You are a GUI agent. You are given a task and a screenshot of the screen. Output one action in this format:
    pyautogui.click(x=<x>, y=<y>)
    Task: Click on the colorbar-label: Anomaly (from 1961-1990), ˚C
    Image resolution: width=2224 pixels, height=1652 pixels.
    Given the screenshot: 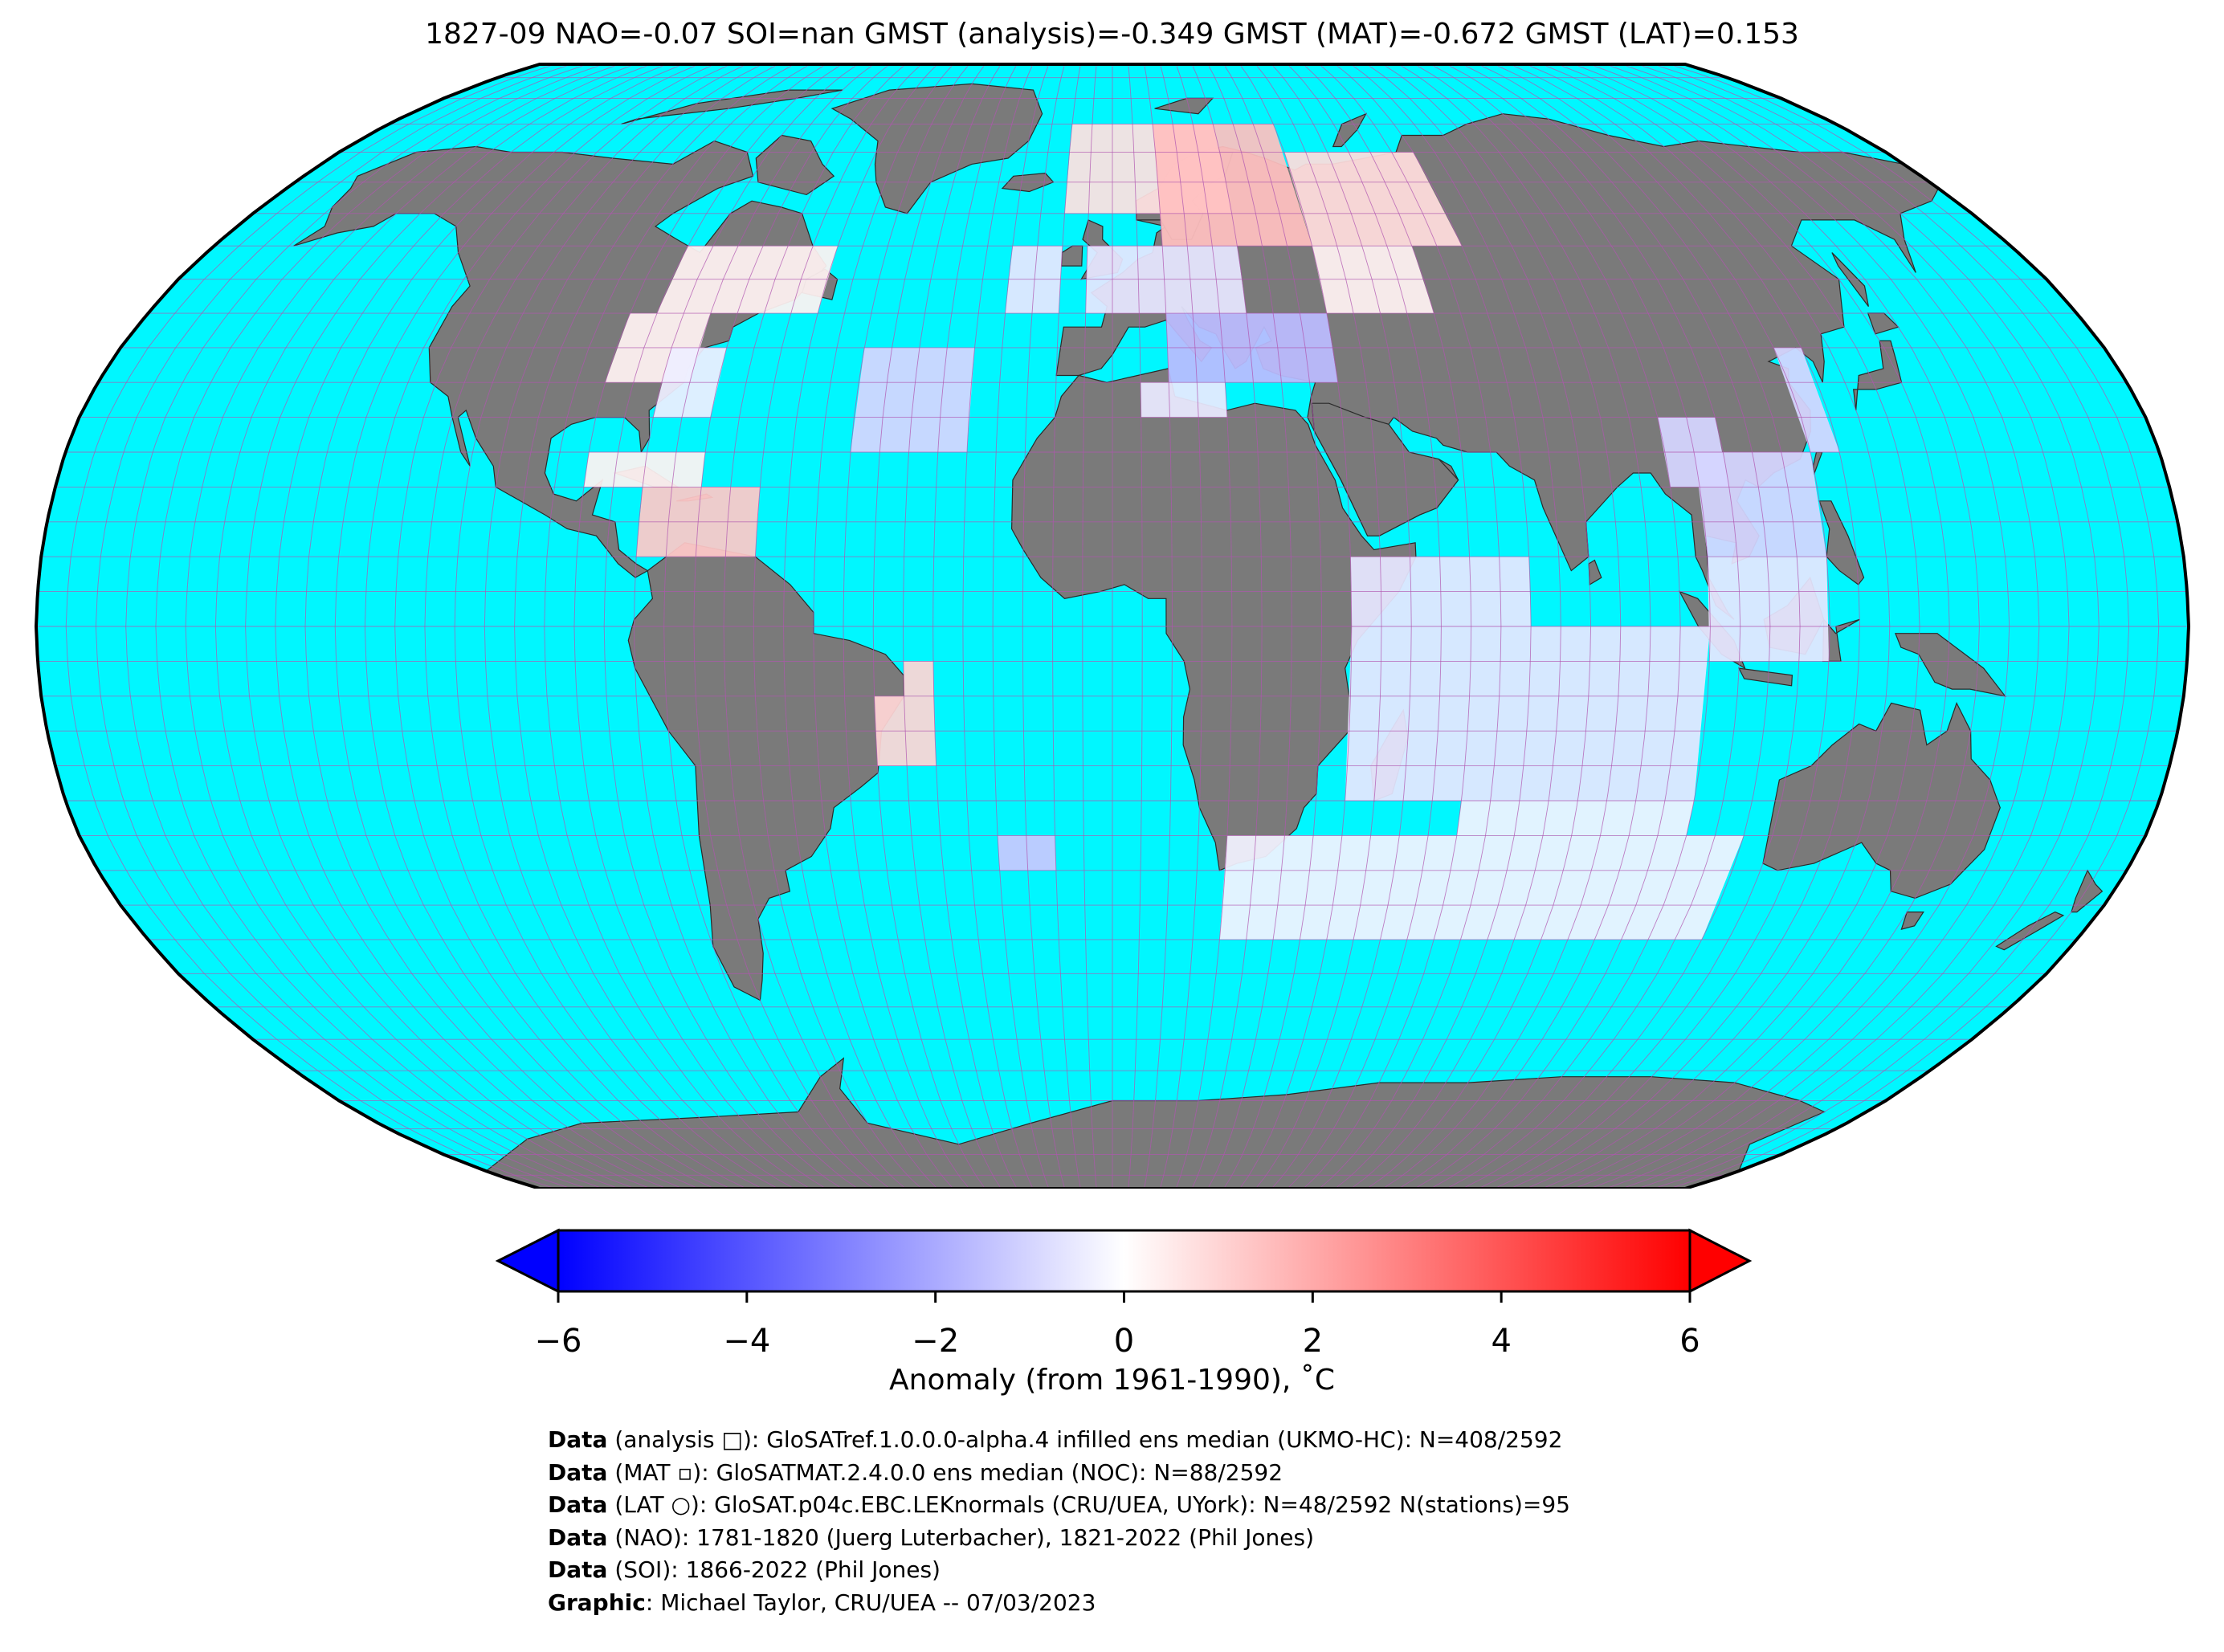 What is the action you would take?
    pyautogui.click(x=1112, y=1380)
    